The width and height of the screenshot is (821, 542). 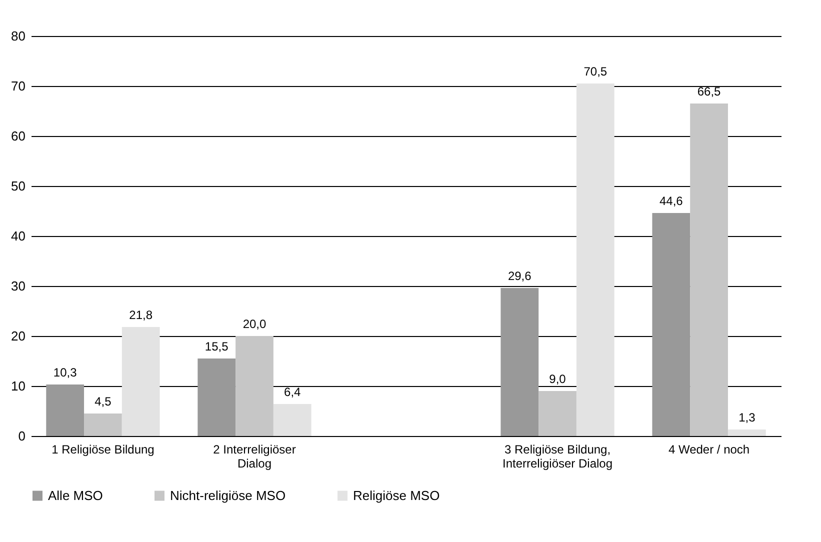 I want to click on y-tick-label: 70, so click(x=18, y=86).